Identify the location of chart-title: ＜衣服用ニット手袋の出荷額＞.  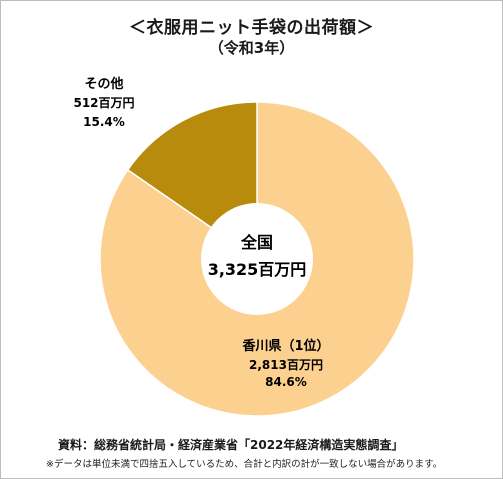
(251, 28).